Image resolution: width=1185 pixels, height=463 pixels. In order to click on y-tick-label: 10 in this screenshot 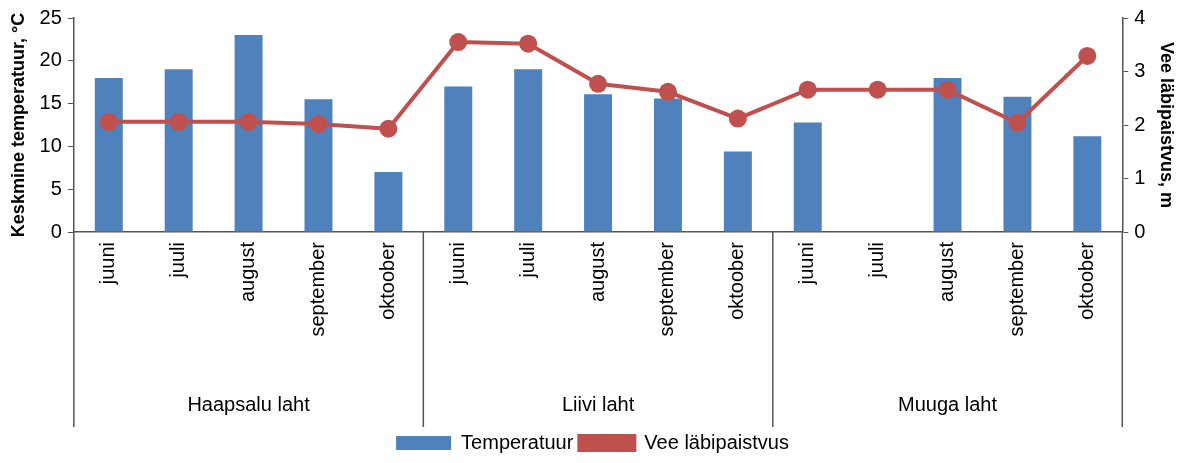, I will do `click(50, 144)`.